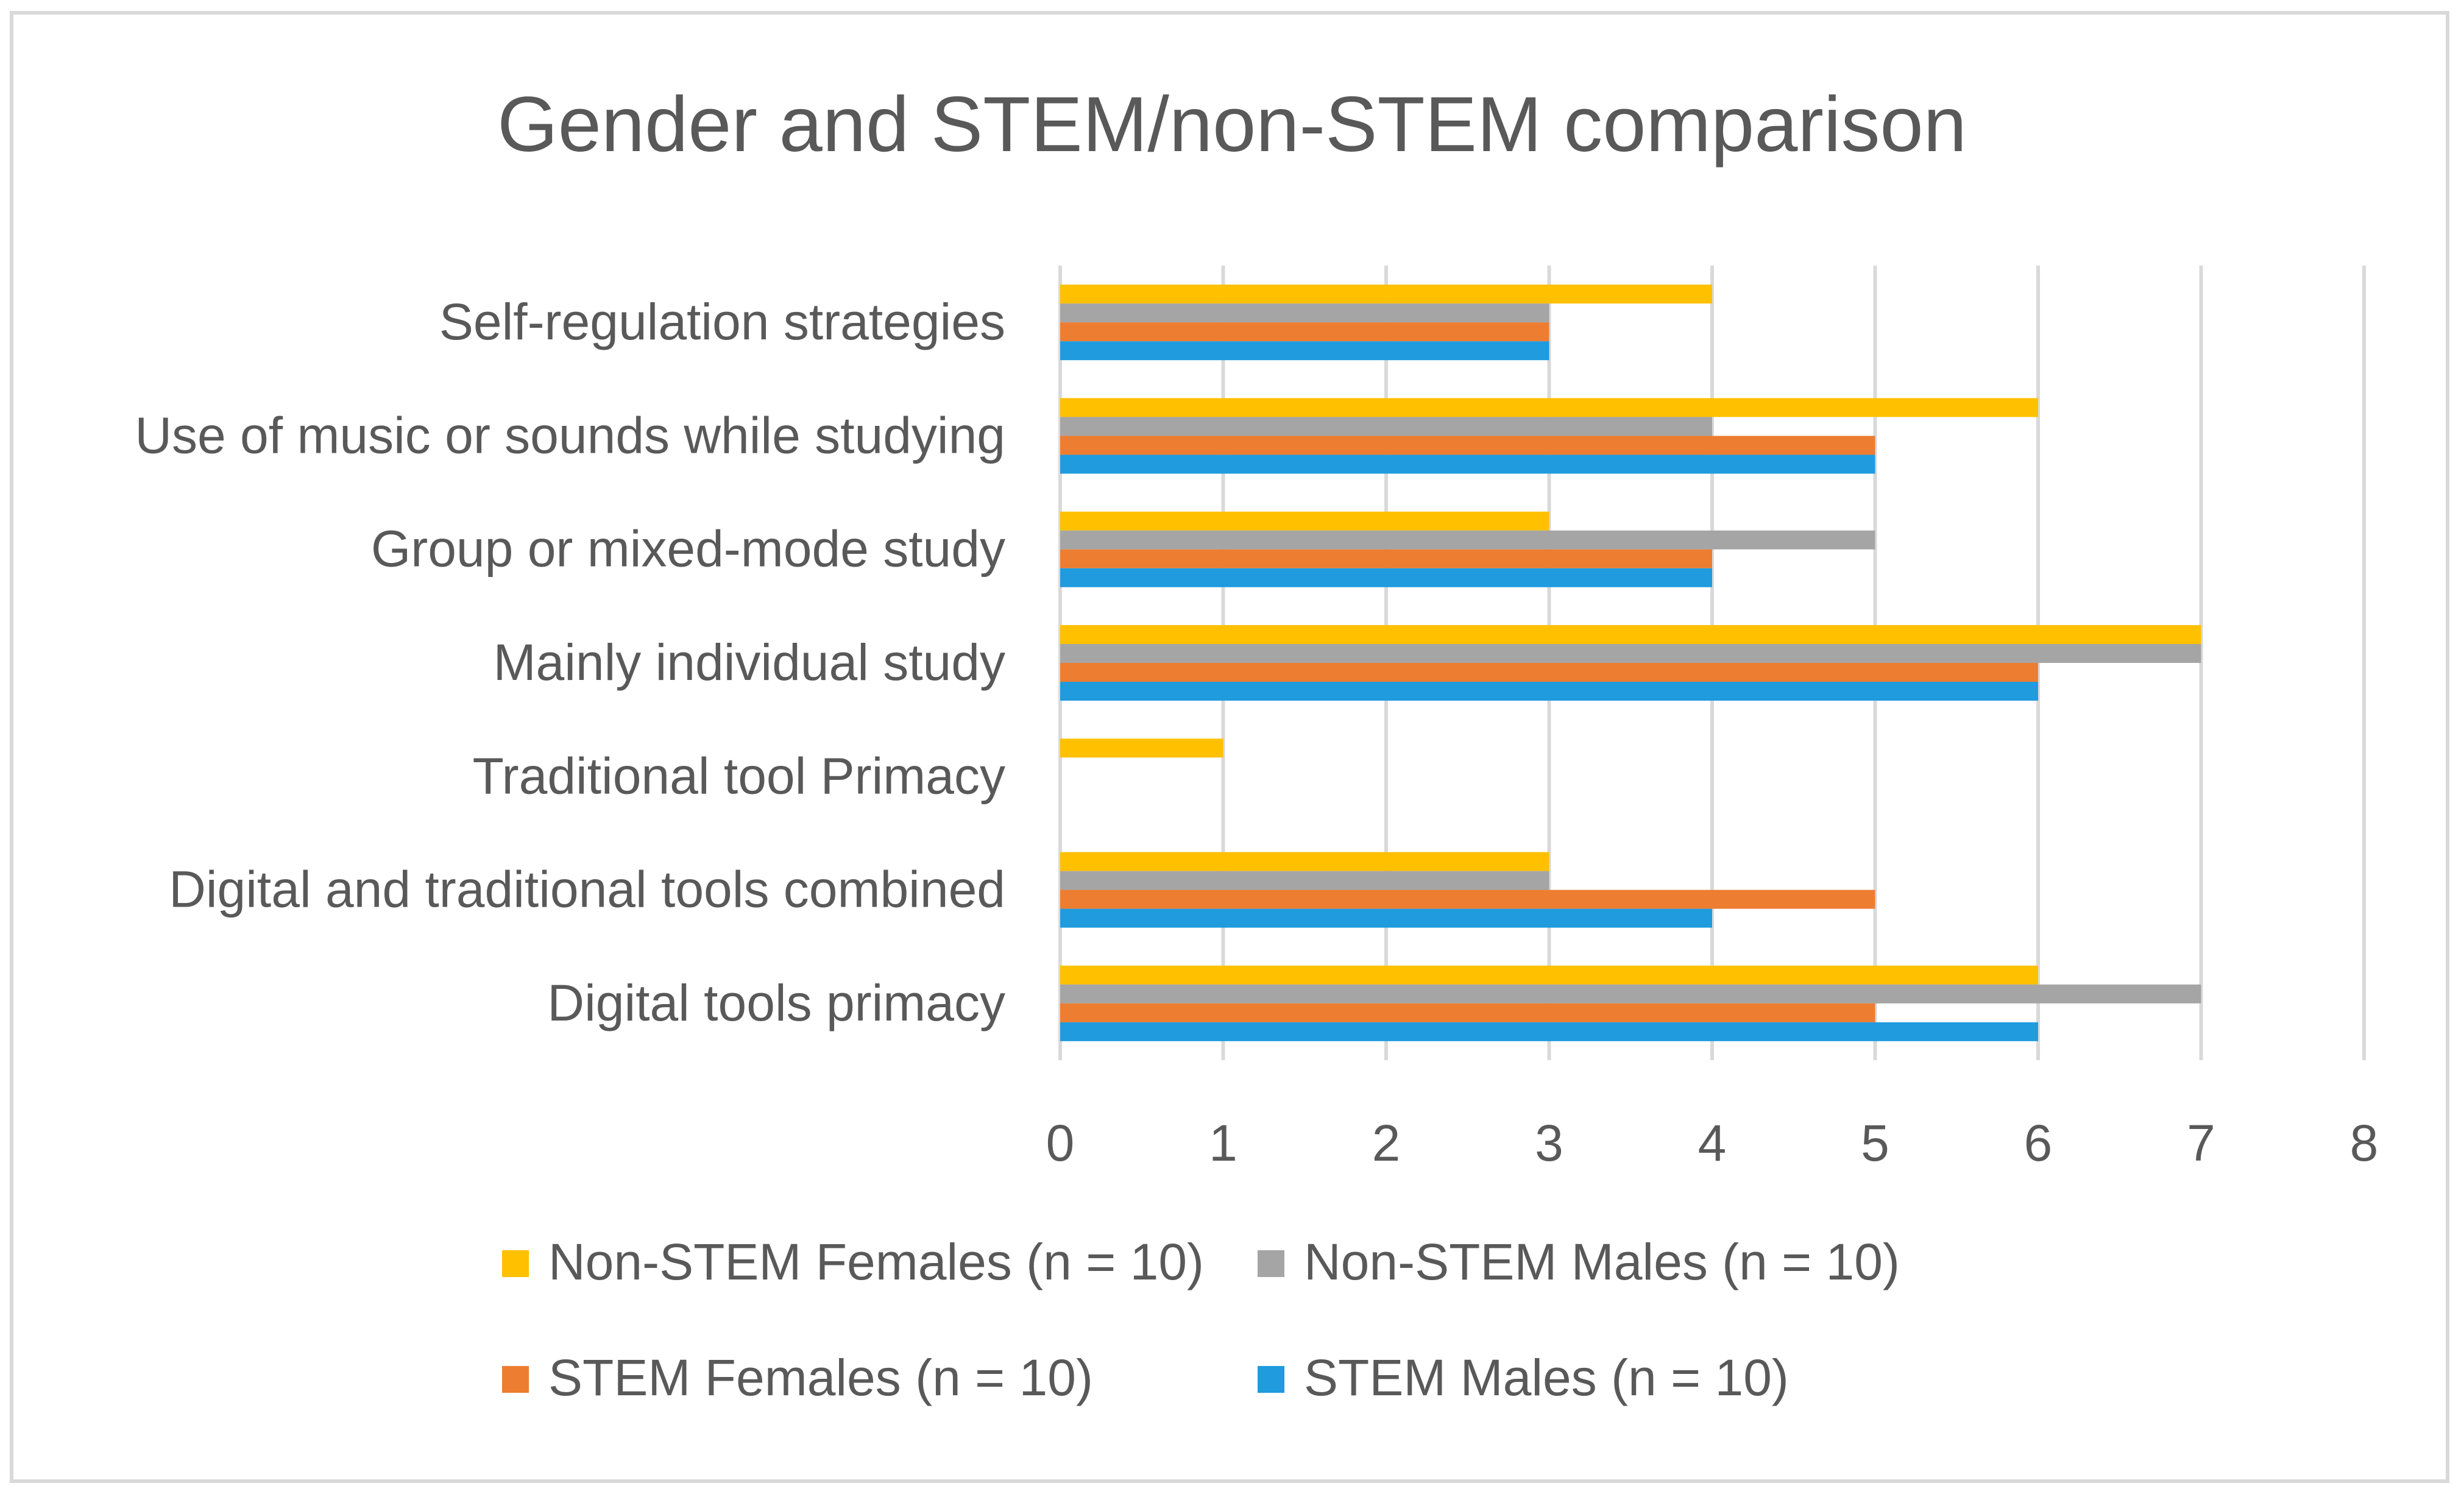 Image resolution: width=2464 pixels, height=1497 pixels. I want to click on category-label-6: Digital and traditional tools combined, so click(587, 889).